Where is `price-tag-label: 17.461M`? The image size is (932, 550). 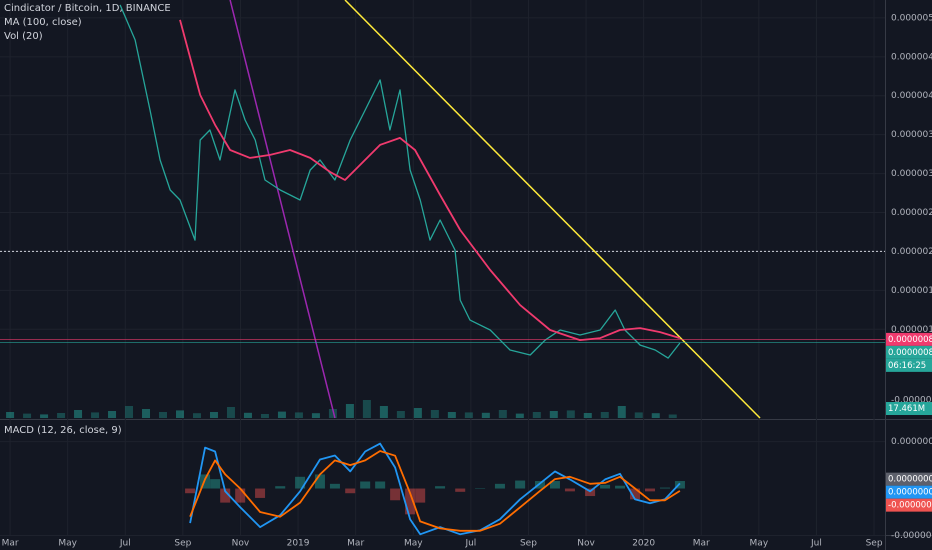 price-tag-label: 17.461M is located at coordinates (906, 409).